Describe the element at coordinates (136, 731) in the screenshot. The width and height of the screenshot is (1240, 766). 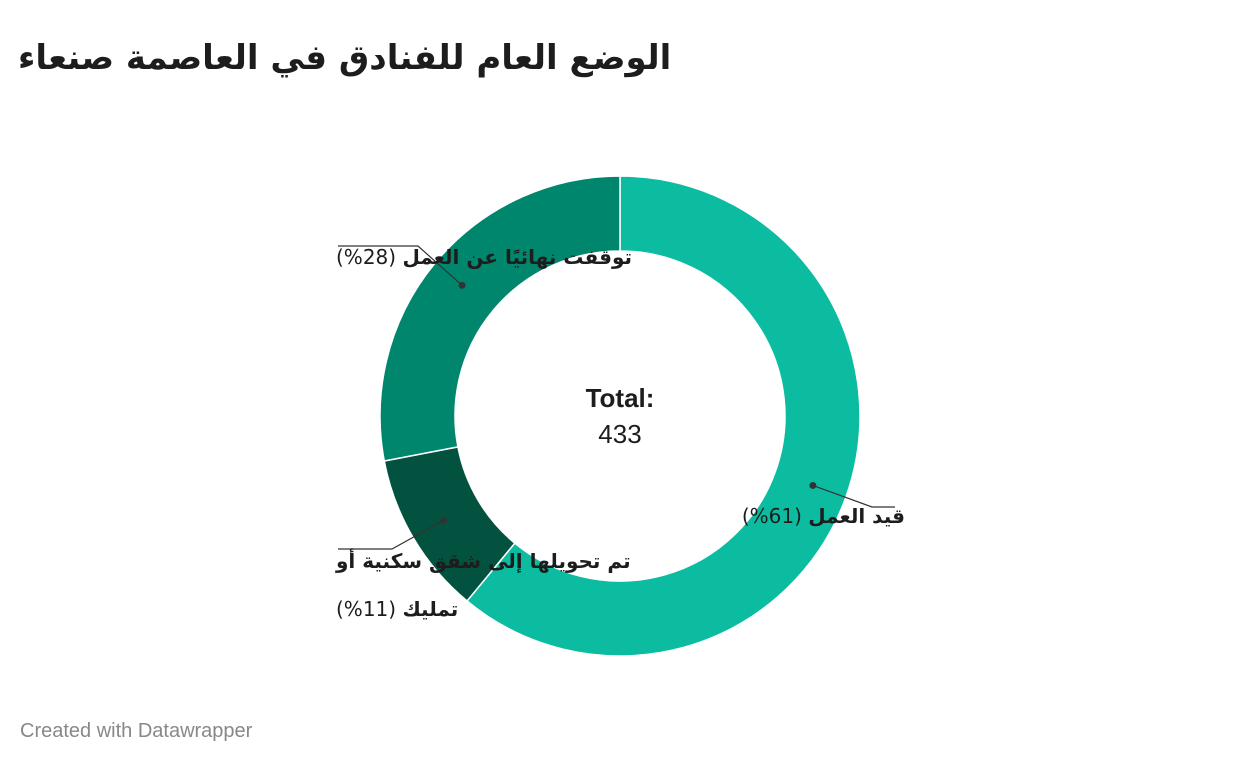
I see `footer-credit: Created with Datawrapper` at that location.